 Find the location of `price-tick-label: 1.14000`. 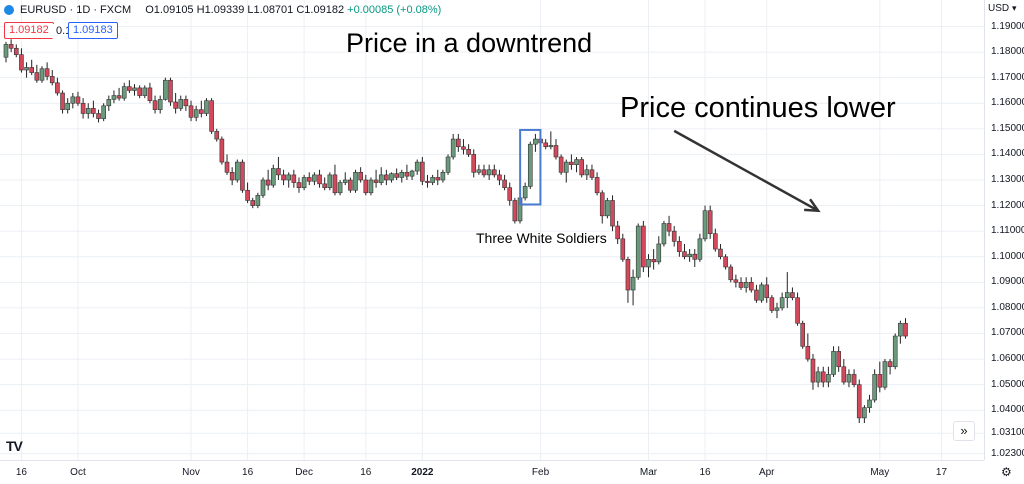

price-tick-label: 1.14000 is located at coordinates (1007, 154).